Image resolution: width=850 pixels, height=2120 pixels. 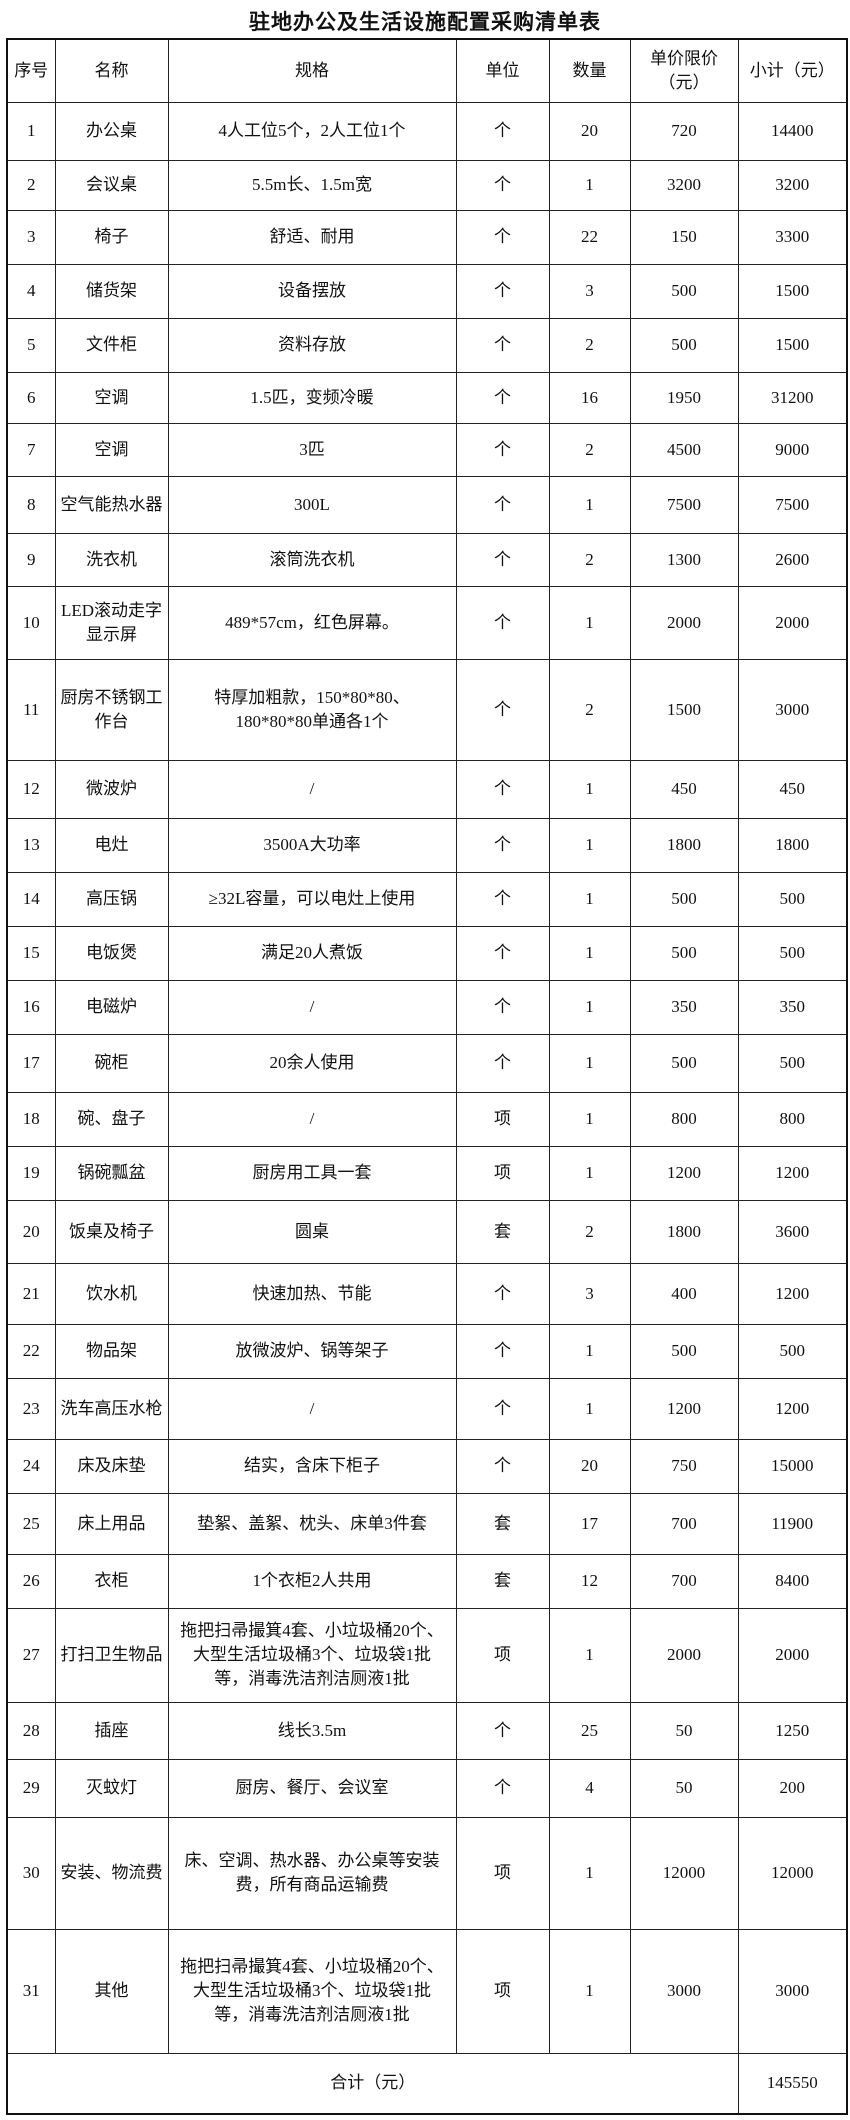 What do you see at coordinates (792, 1466) in the screenshot?
I see `cell-subtotal: 15000` at bounding box center [792, 1466].